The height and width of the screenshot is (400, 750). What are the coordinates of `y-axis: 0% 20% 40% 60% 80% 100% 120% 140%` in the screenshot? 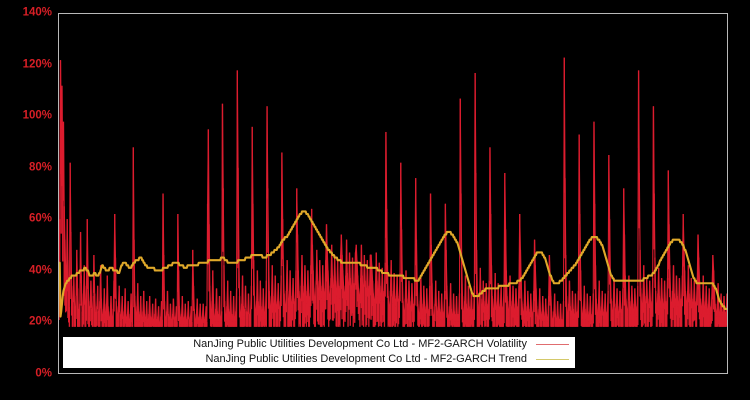 It's located at (26, 200).